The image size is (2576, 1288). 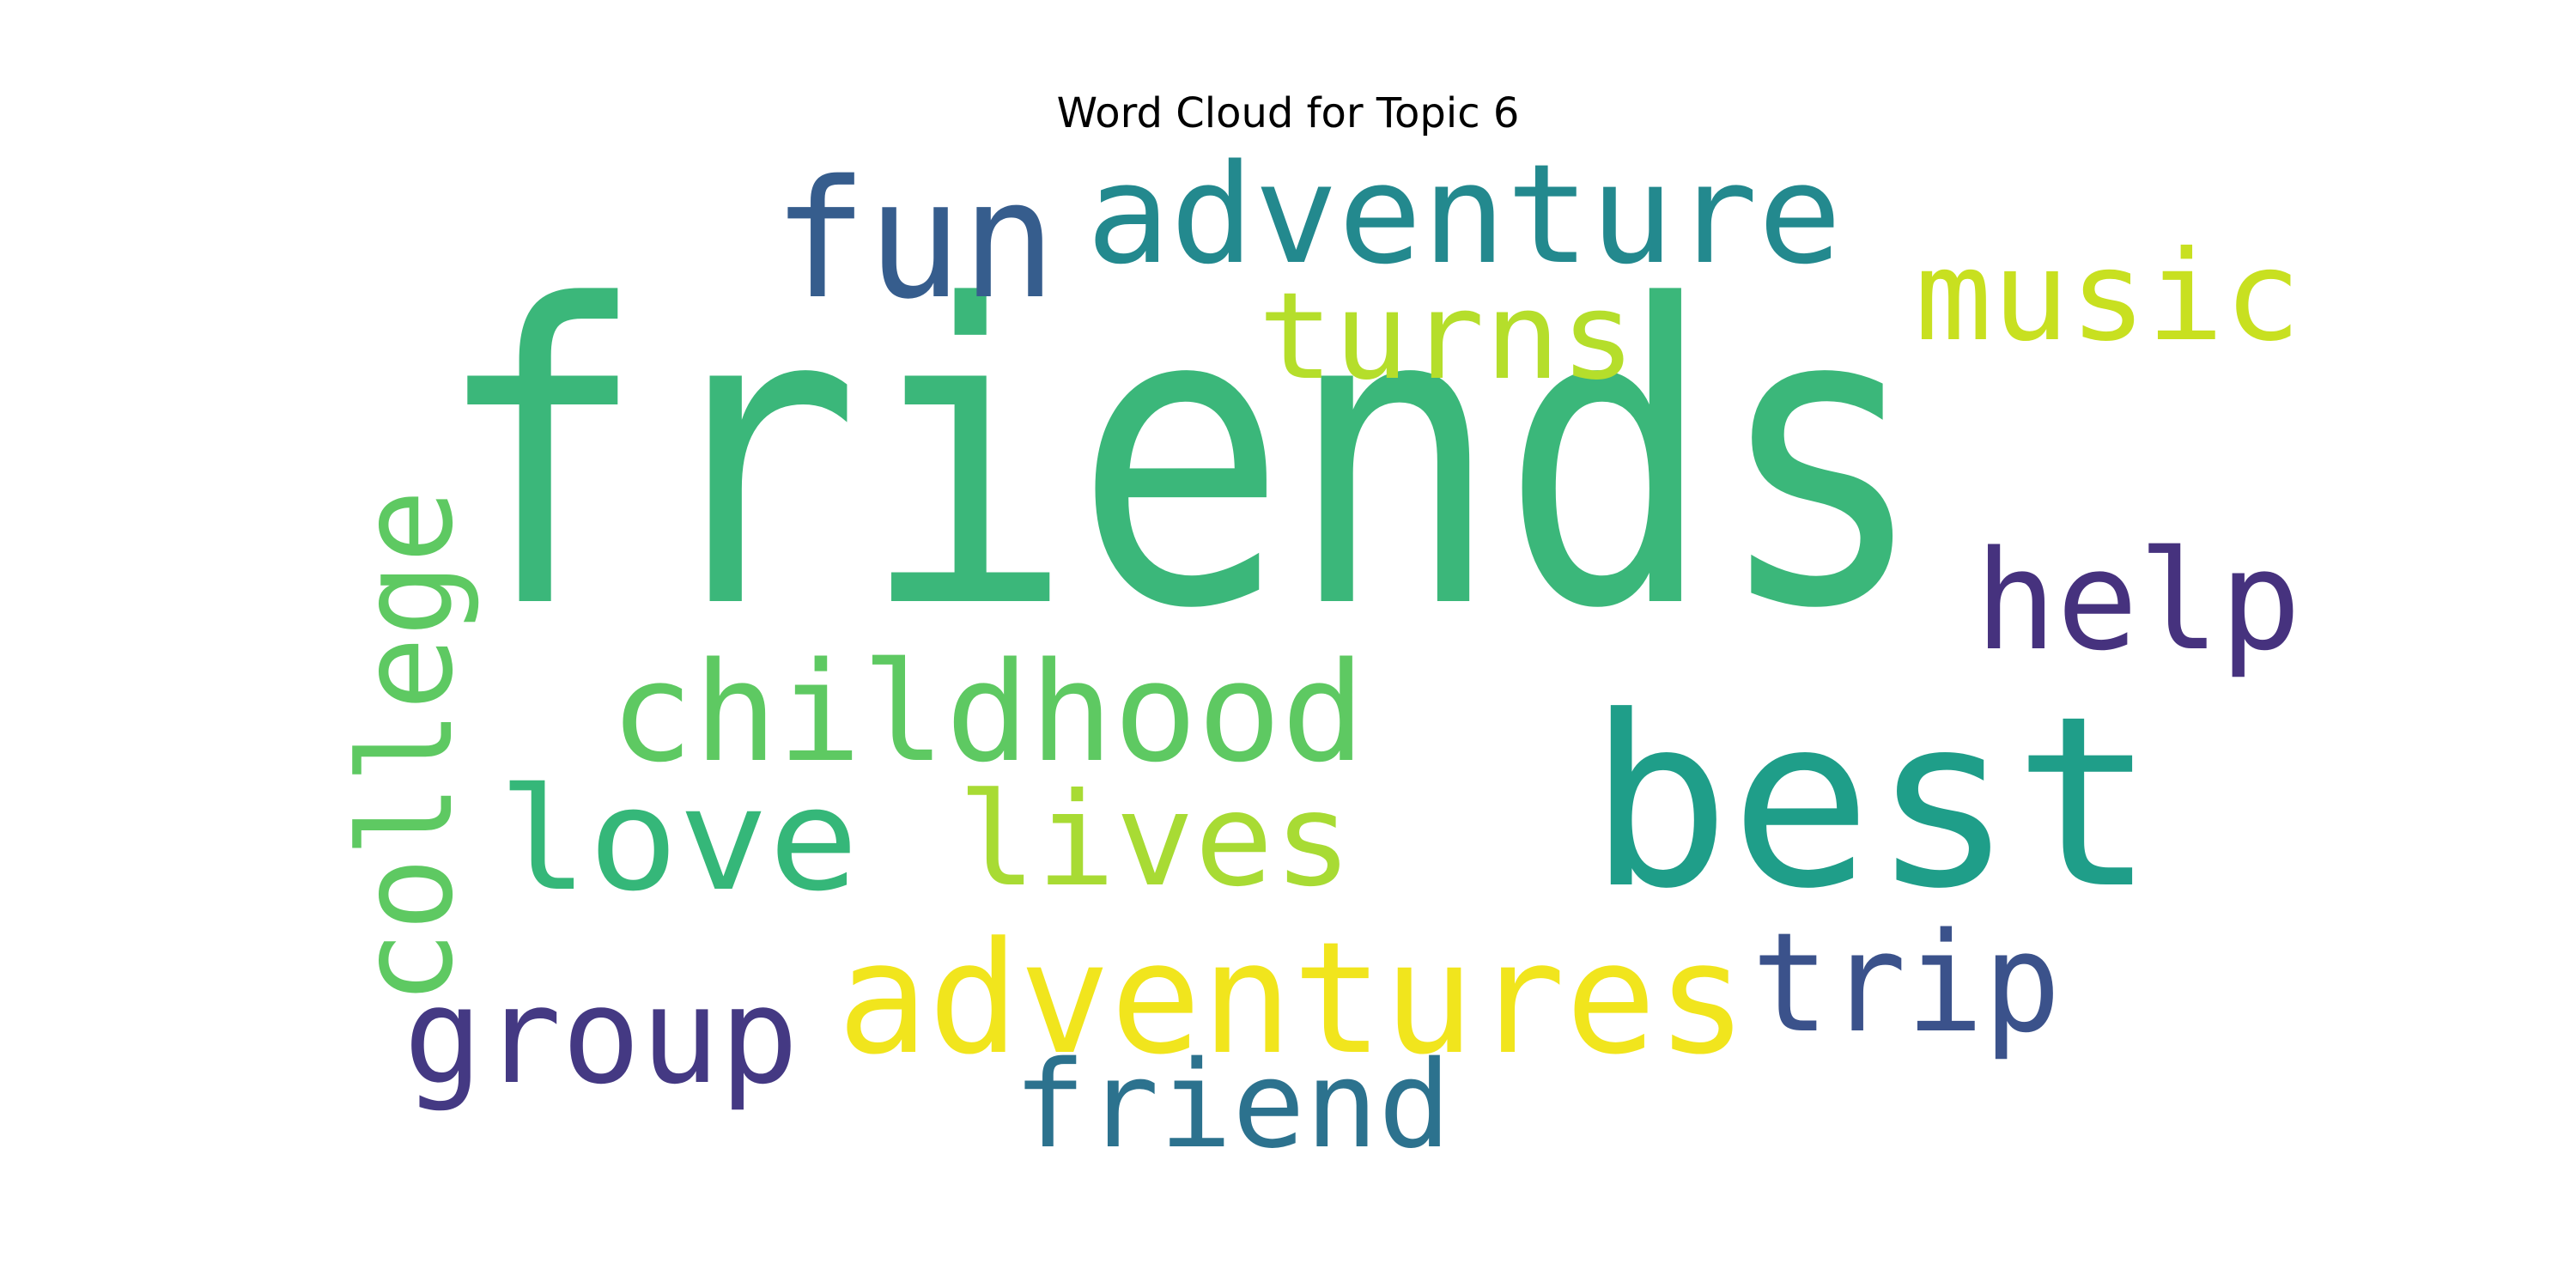 What do you see at coordinates (1907, 983) in the screenshot?
I see `word-trip: trip` at bounding box center [1907, 983].